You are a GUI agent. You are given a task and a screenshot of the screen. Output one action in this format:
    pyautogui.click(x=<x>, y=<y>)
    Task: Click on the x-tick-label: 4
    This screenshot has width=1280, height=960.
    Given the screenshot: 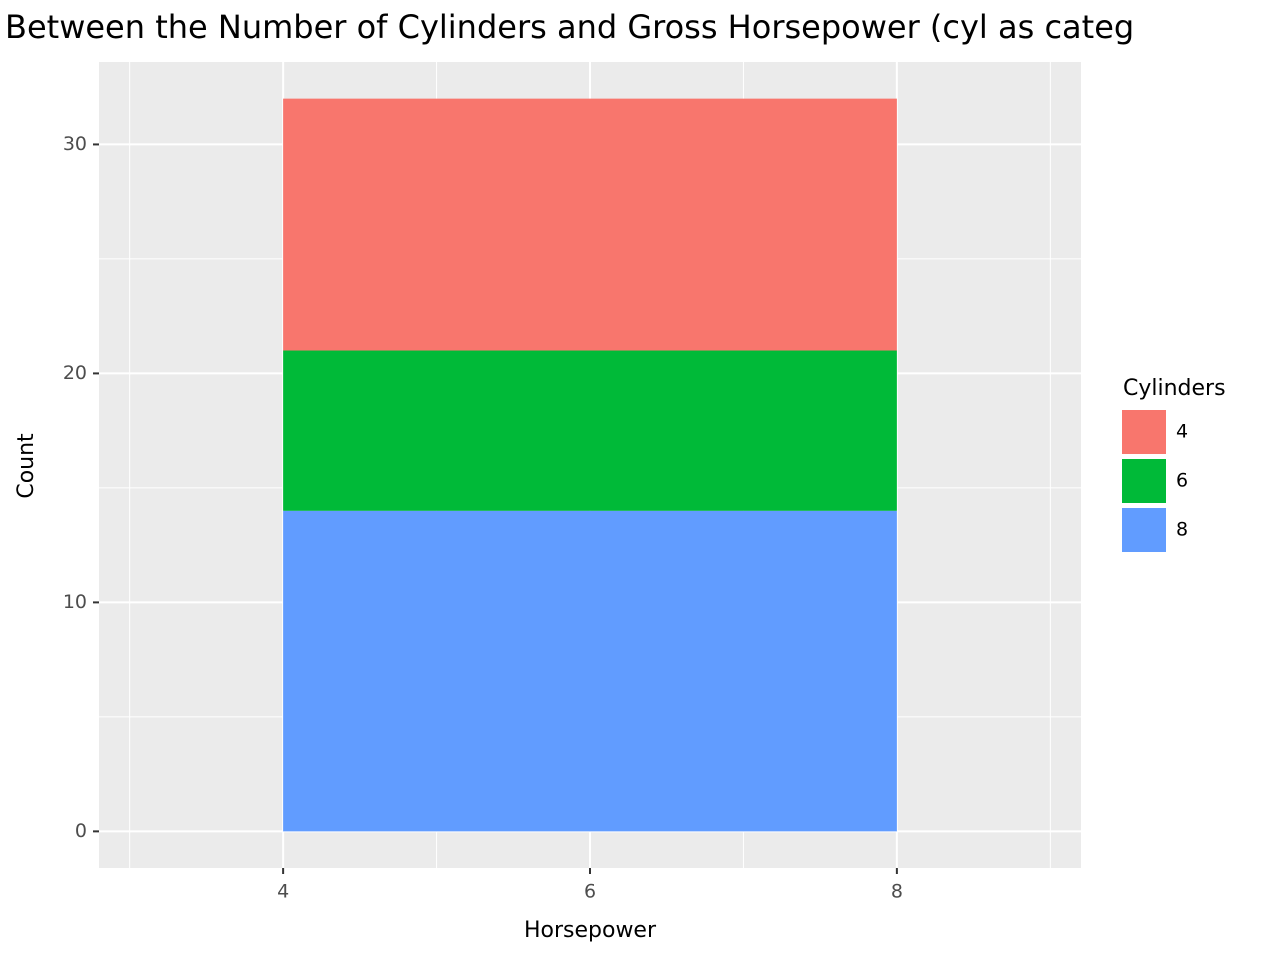 What is the action you would take?
    pyautogui.click(x=283, y=892)
    